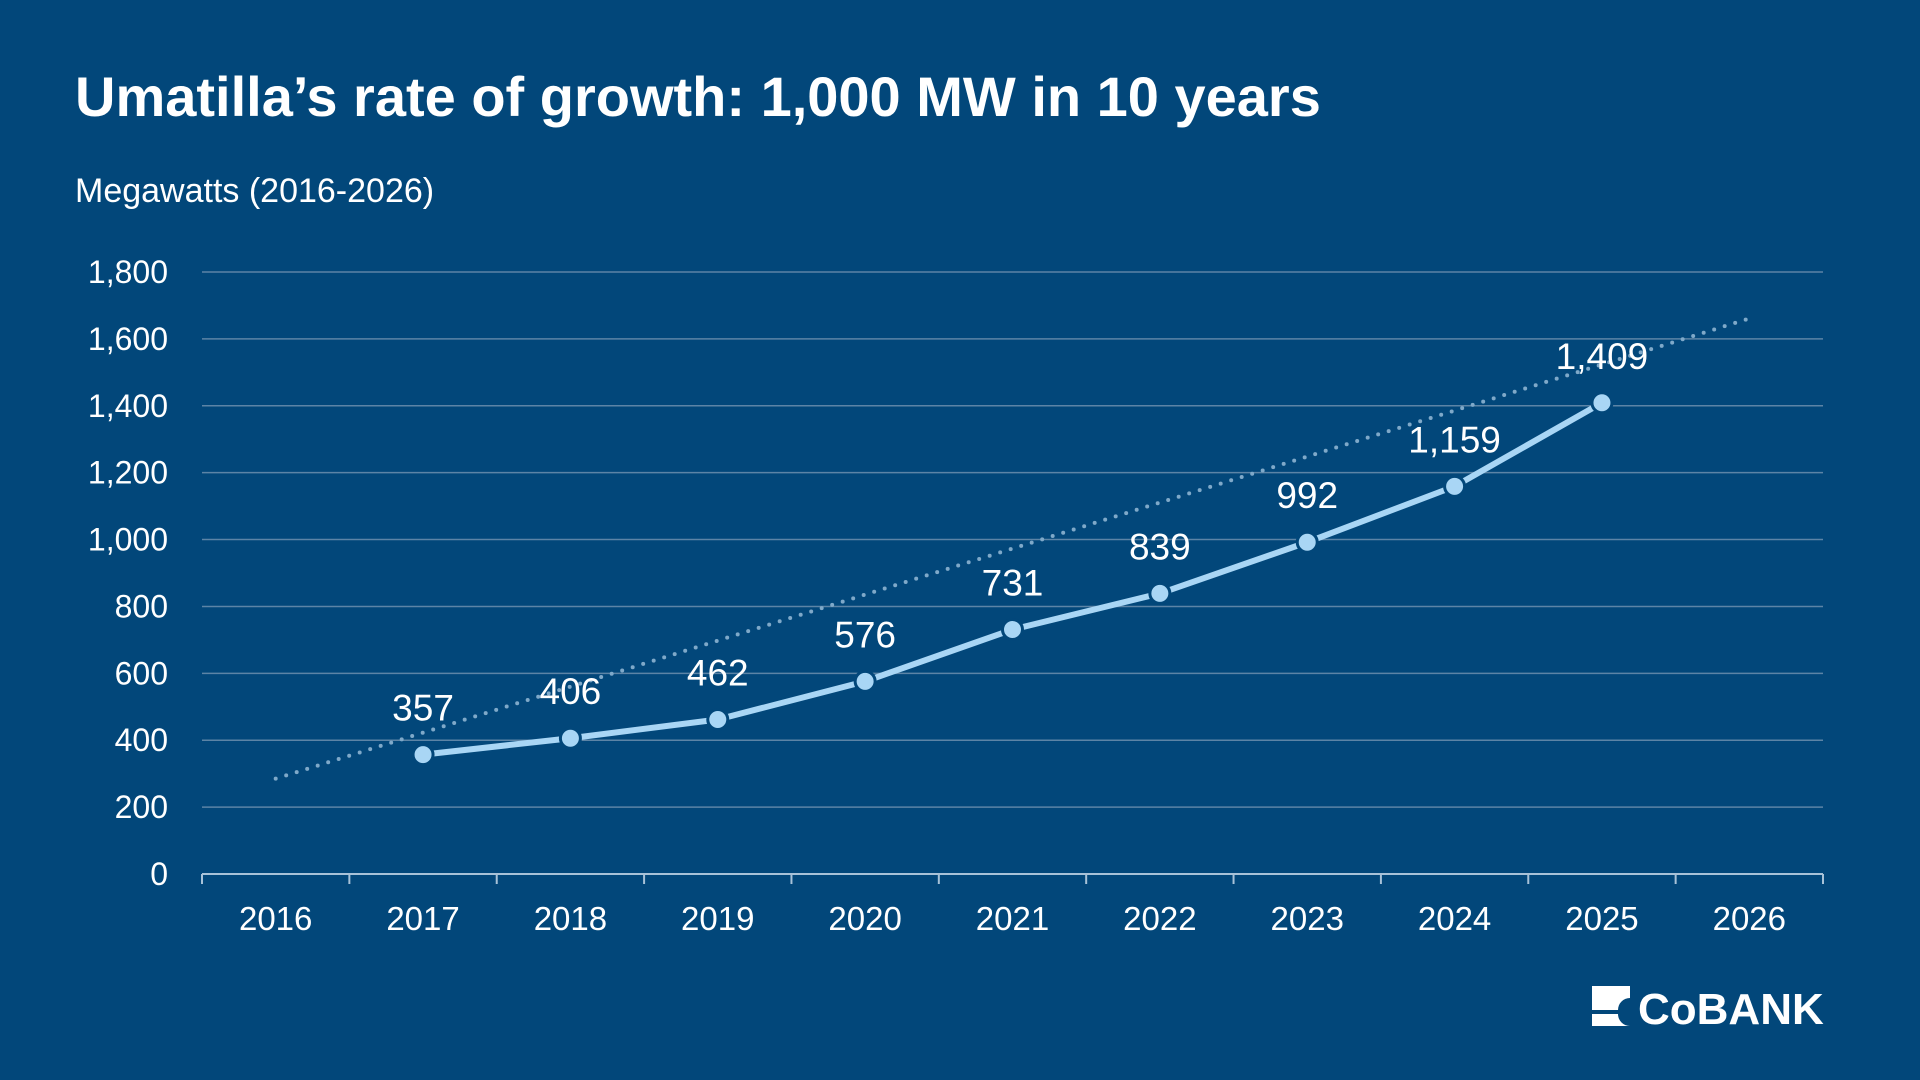 This screenshot has height=1080, width=1920. What do you see at coordinates (423, 708) in the screenshot?
I see `data-label: 357` at bounding box center [423, 708].